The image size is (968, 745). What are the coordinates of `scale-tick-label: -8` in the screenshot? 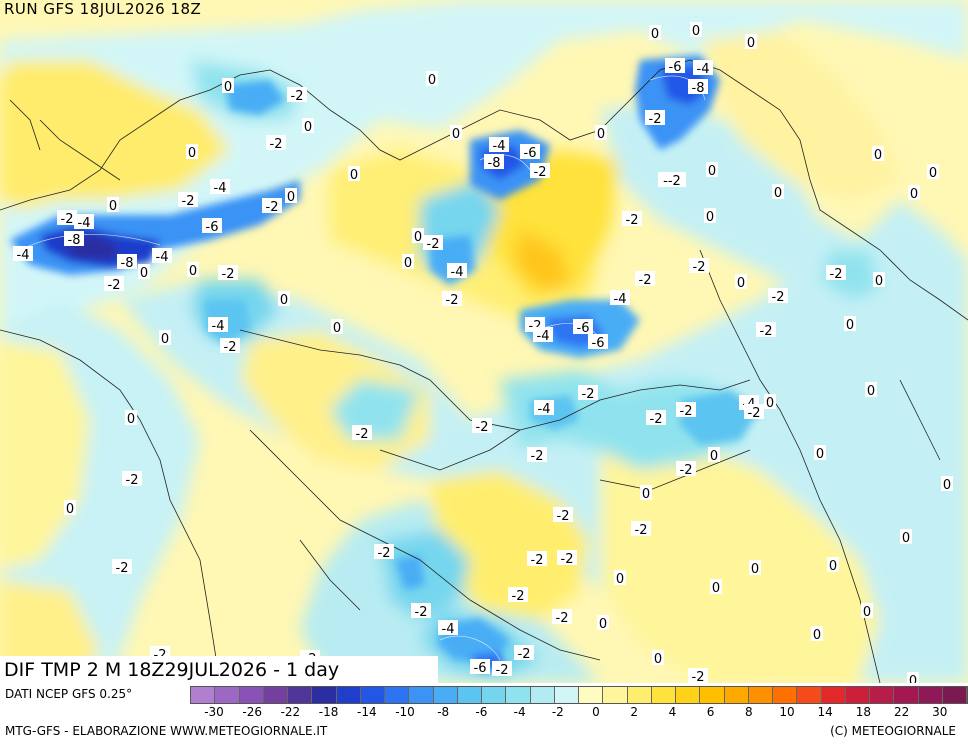 It's located at (443, 712).